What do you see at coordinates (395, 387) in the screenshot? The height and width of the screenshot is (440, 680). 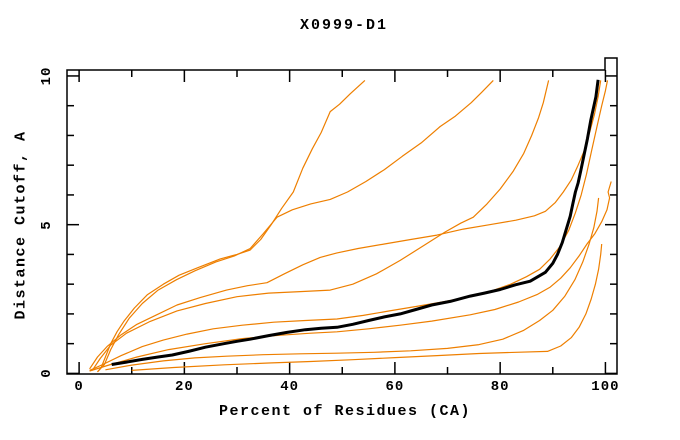 I see `x-tick-label: 60` at bounding box center [395, 387].